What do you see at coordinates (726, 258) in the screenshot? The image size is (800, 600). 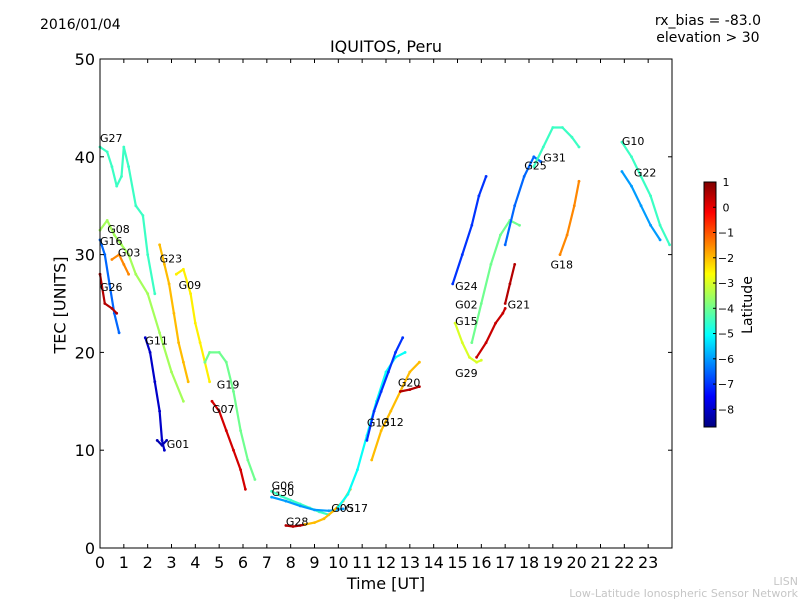 I see `cb-tick-label--2: −2` at bounding box center [726, 258].